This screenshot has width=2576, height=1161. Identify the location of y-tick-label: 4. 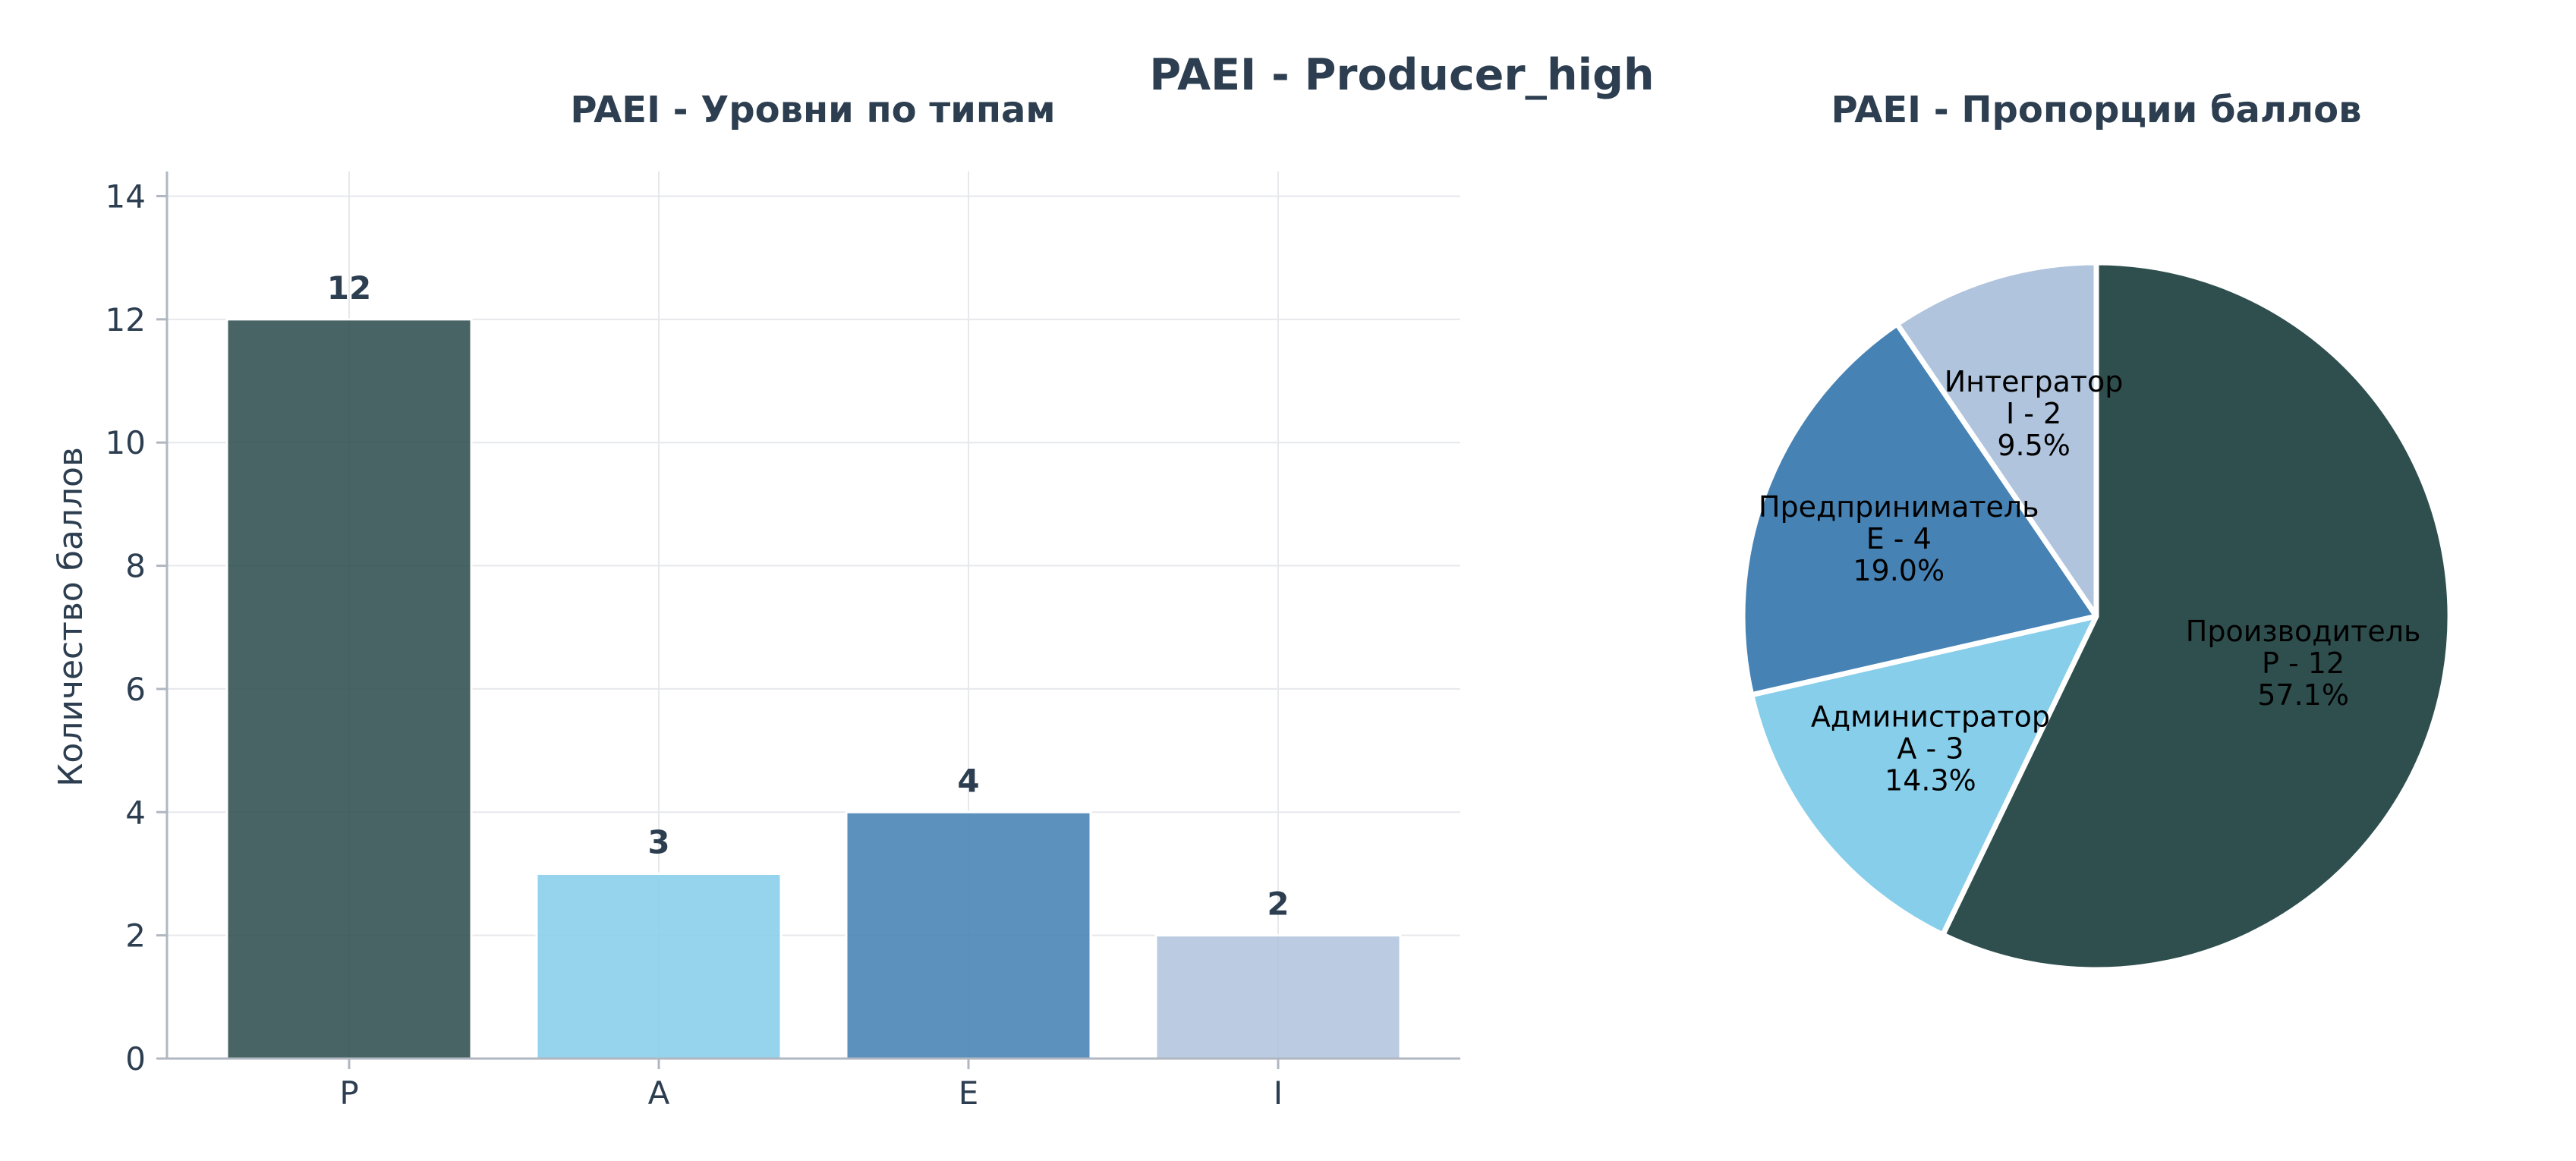
(135, 812).